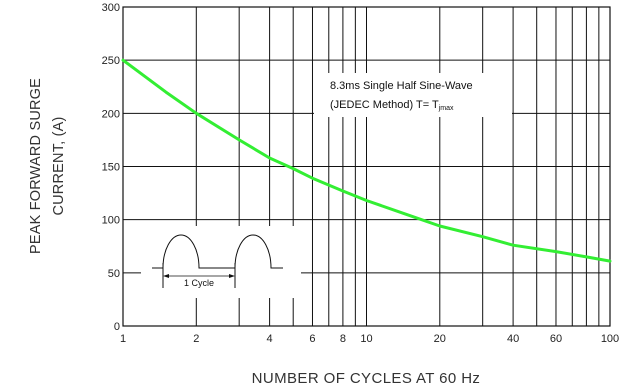  I want to click on x-tick-label: 8, so click(343, 339).